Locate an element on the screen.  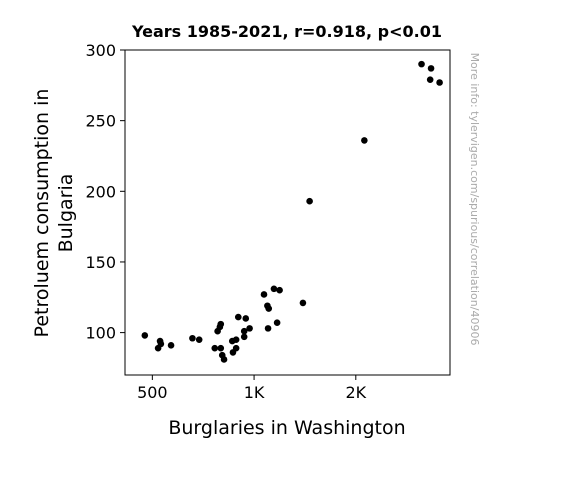
y-tick-label: 100 is located at coordinates (100, 333).